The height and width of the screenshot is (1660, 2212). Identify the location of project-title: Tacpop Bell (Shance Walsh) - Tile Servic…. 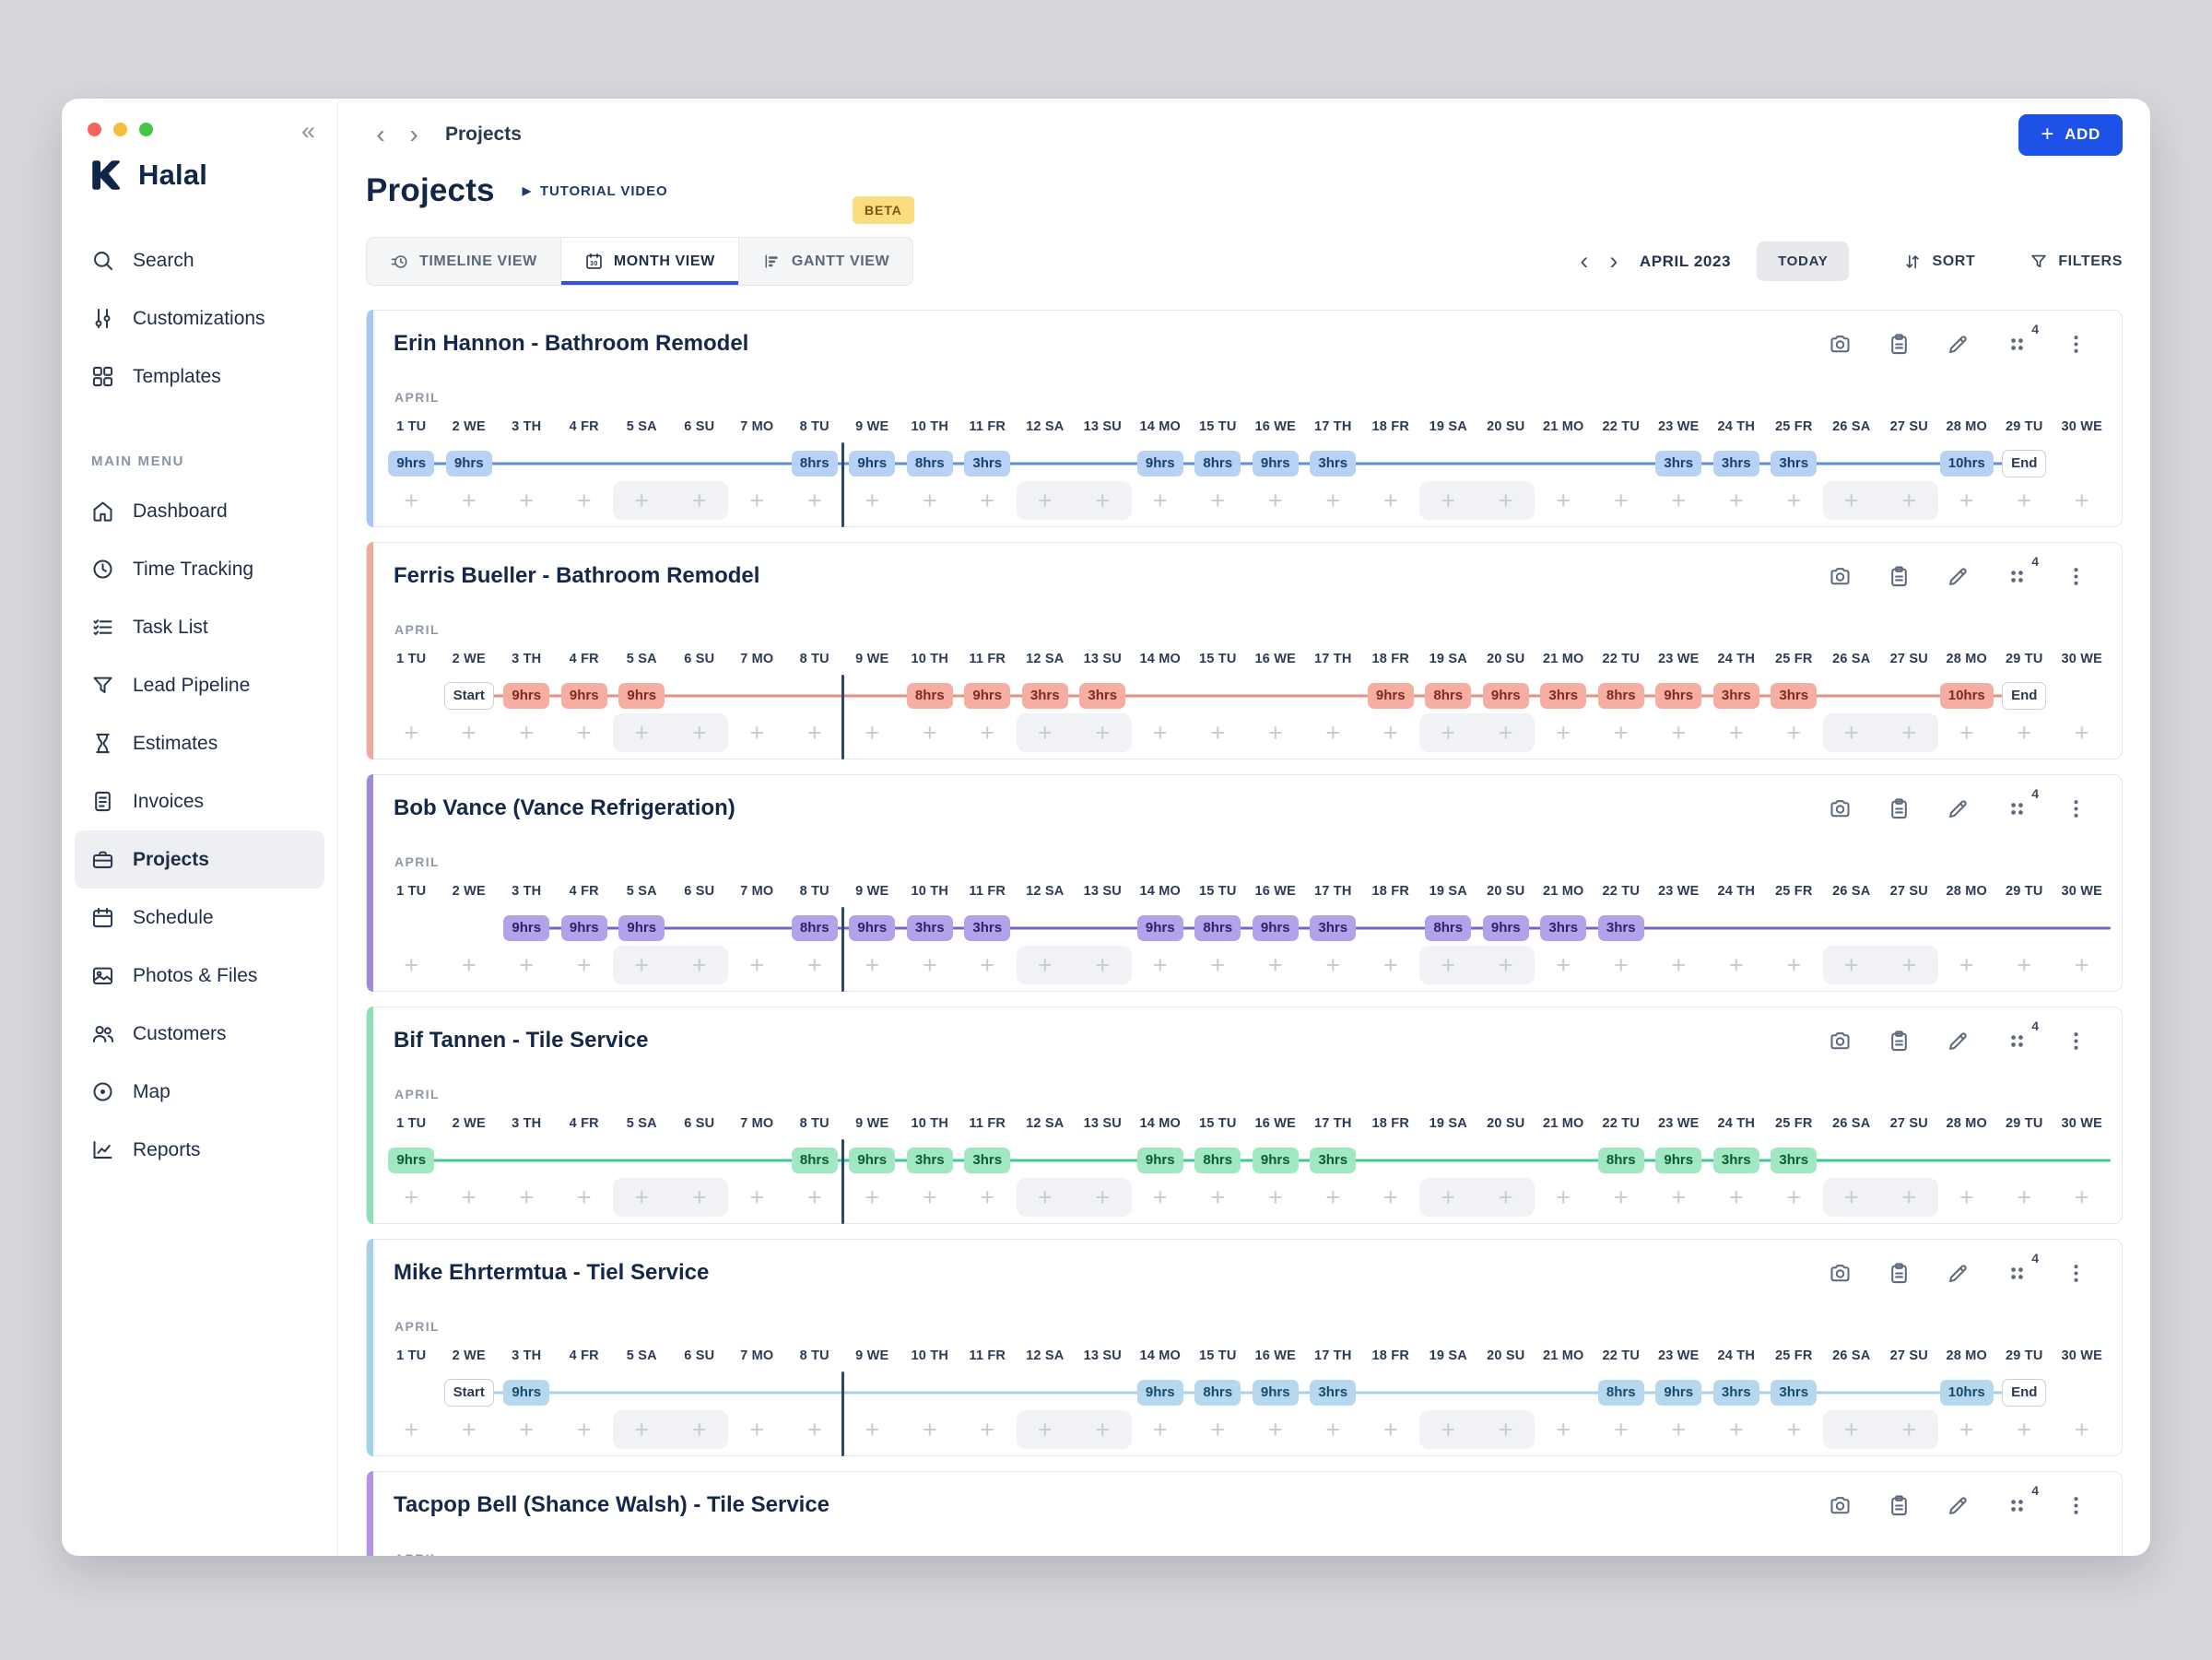
(612, 1504).